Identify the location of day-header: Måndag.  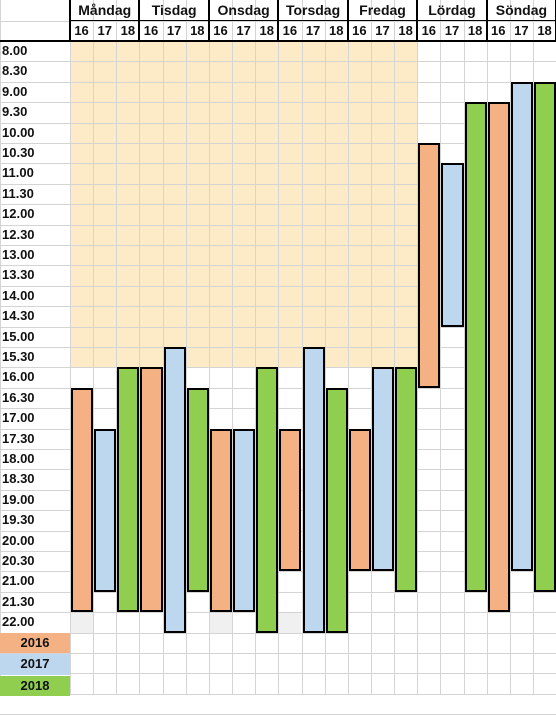
(105, 10).